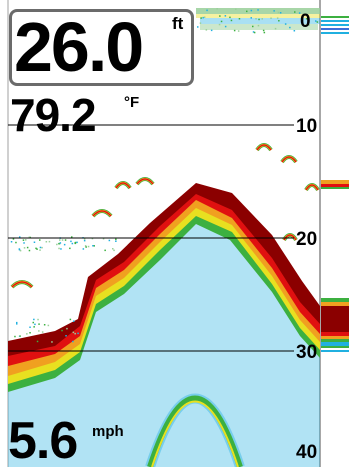  What do you see at coordinates (79, 47) in the screenshot?
I see `depth-value: 26.0` at bounding box center [79, 47].